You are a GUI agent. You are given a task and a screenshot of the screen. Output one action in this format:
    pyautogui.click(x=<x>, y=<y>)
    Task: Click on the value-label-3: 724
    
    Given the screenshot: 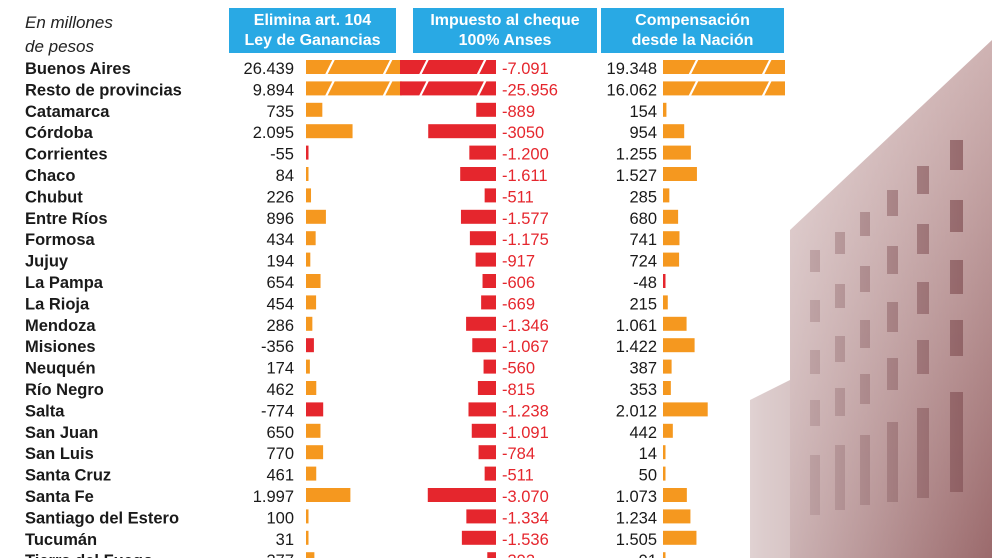 What is the action you would take?
    pyautogui.click(x=643, y=262)
    